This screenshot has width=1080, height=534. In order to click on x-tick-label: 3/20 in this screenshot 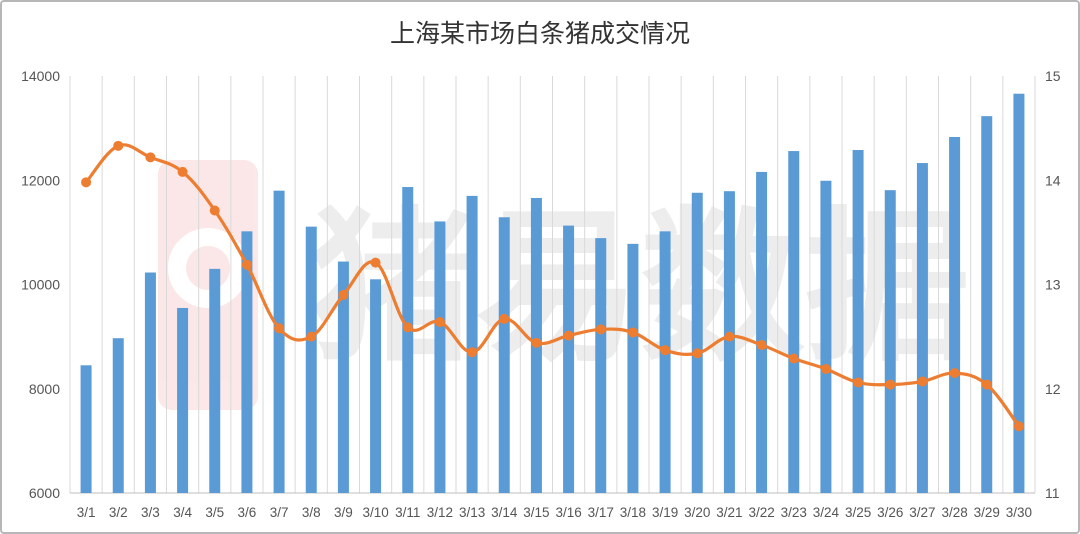, I will do `click(697, 512)`.